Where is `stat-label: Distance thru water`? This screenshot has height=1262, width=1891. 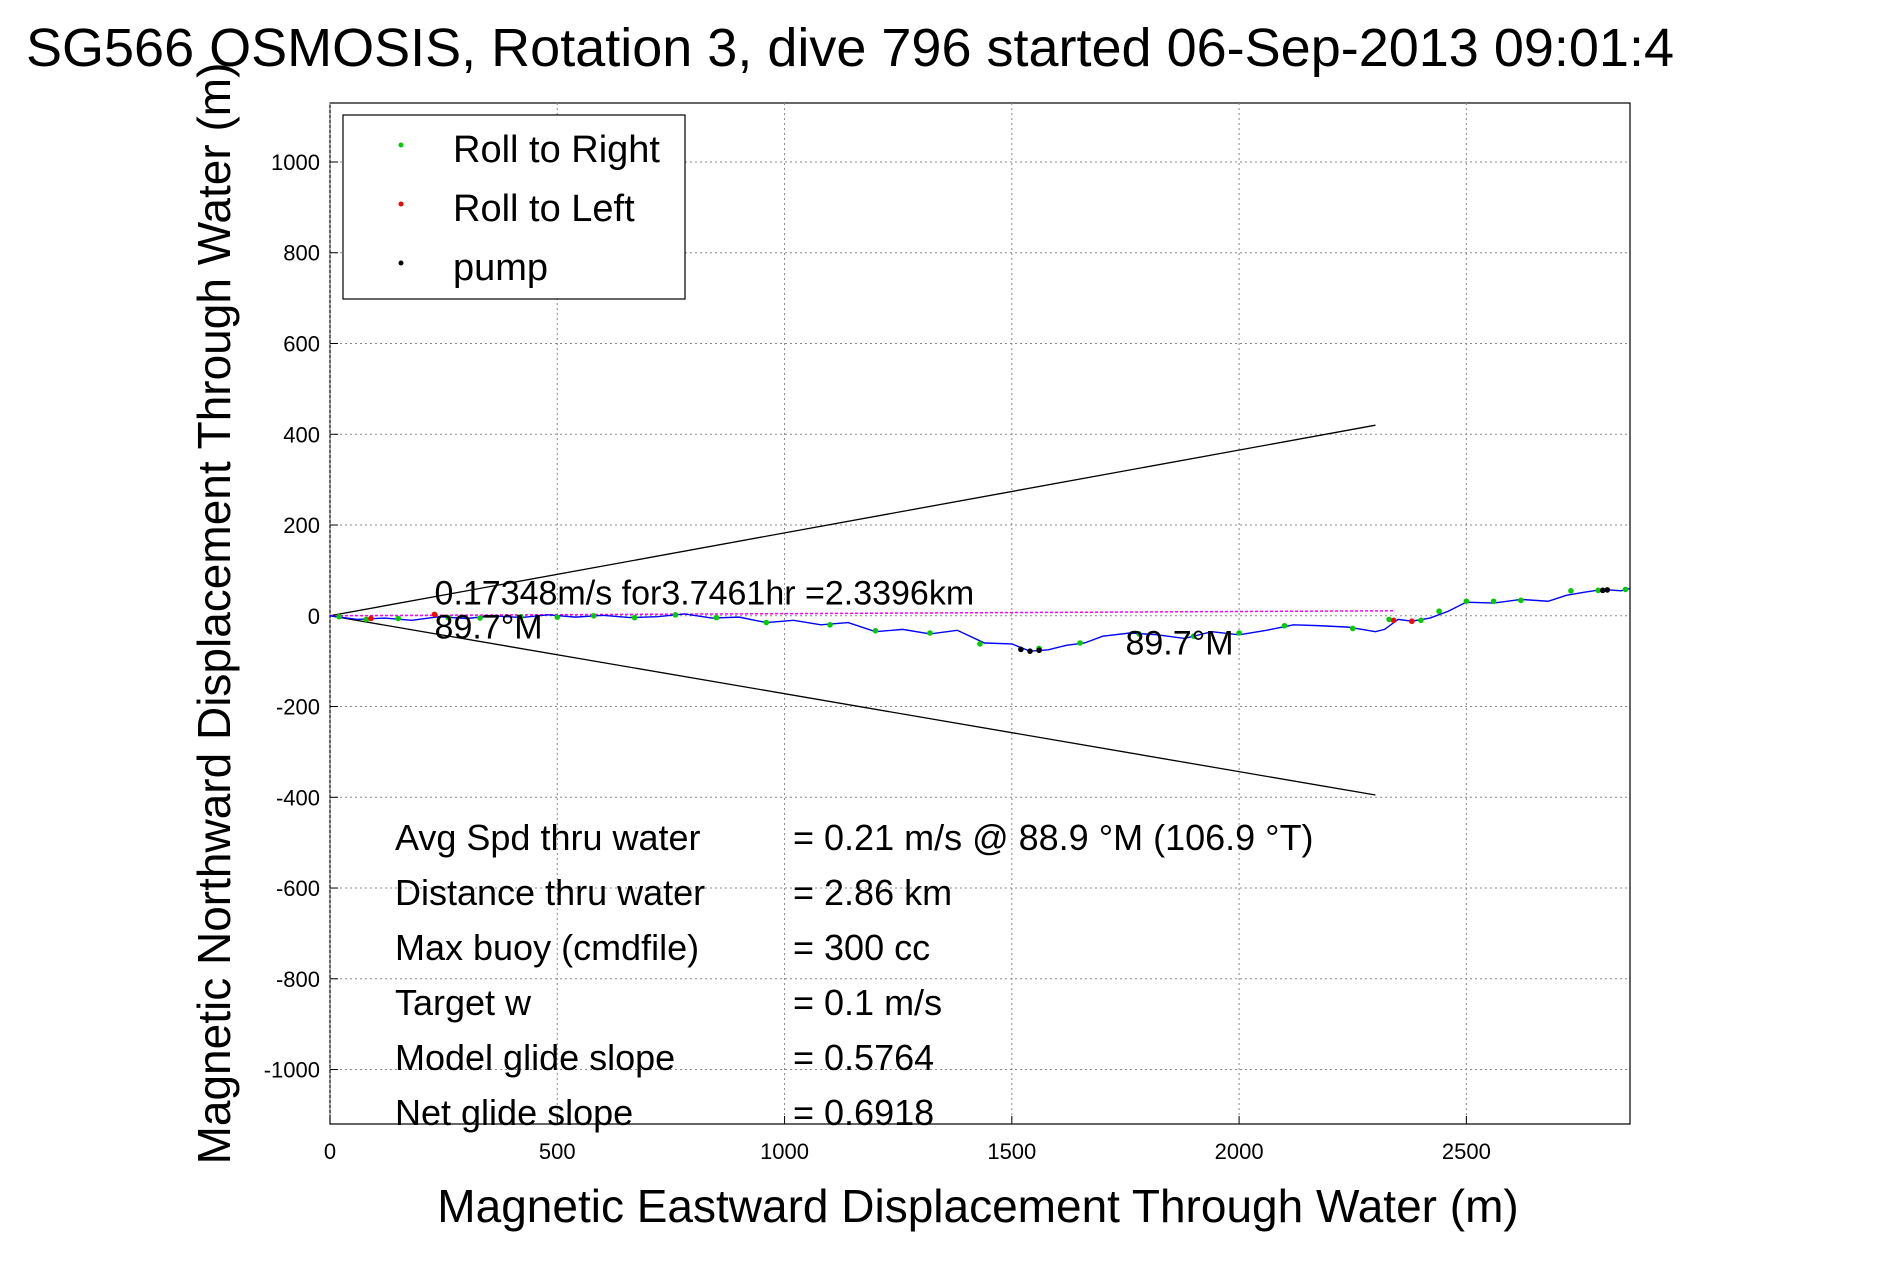
stat-label: Distance thru water is located at coordinates (550, 892).